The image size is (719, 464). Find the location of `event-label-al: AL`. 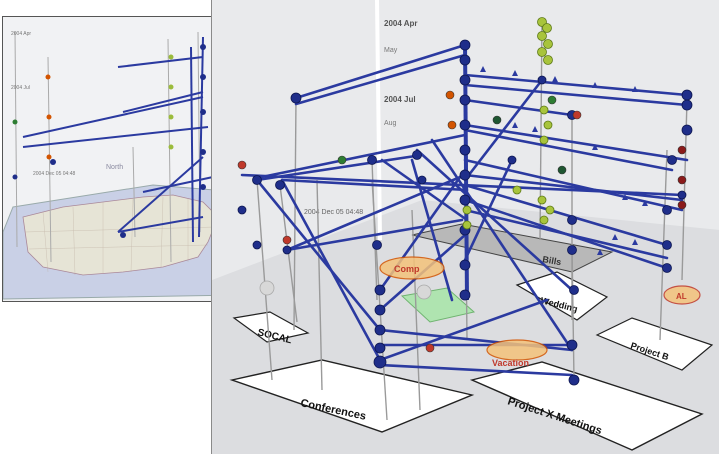

event-label-al: AL is located at coordinates (681, 296).